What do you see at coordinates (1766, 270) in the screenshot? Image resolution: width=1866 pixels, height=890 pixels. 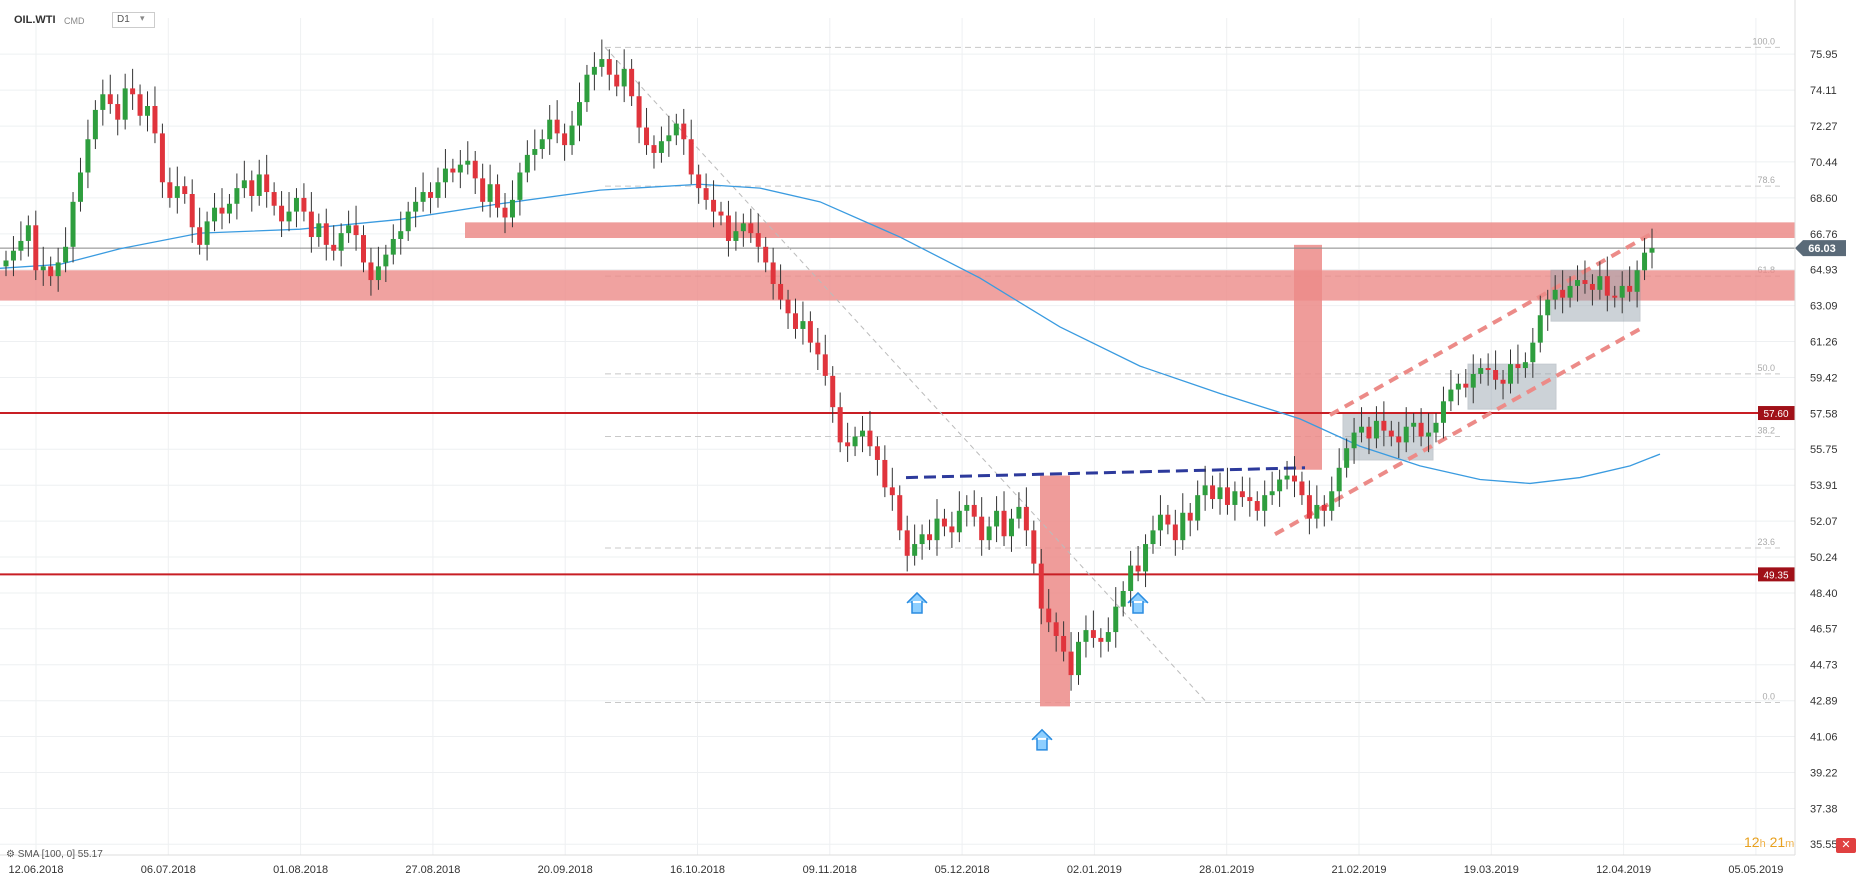 I see `fib-label: 61.8` at bounding box center [1766, 270].